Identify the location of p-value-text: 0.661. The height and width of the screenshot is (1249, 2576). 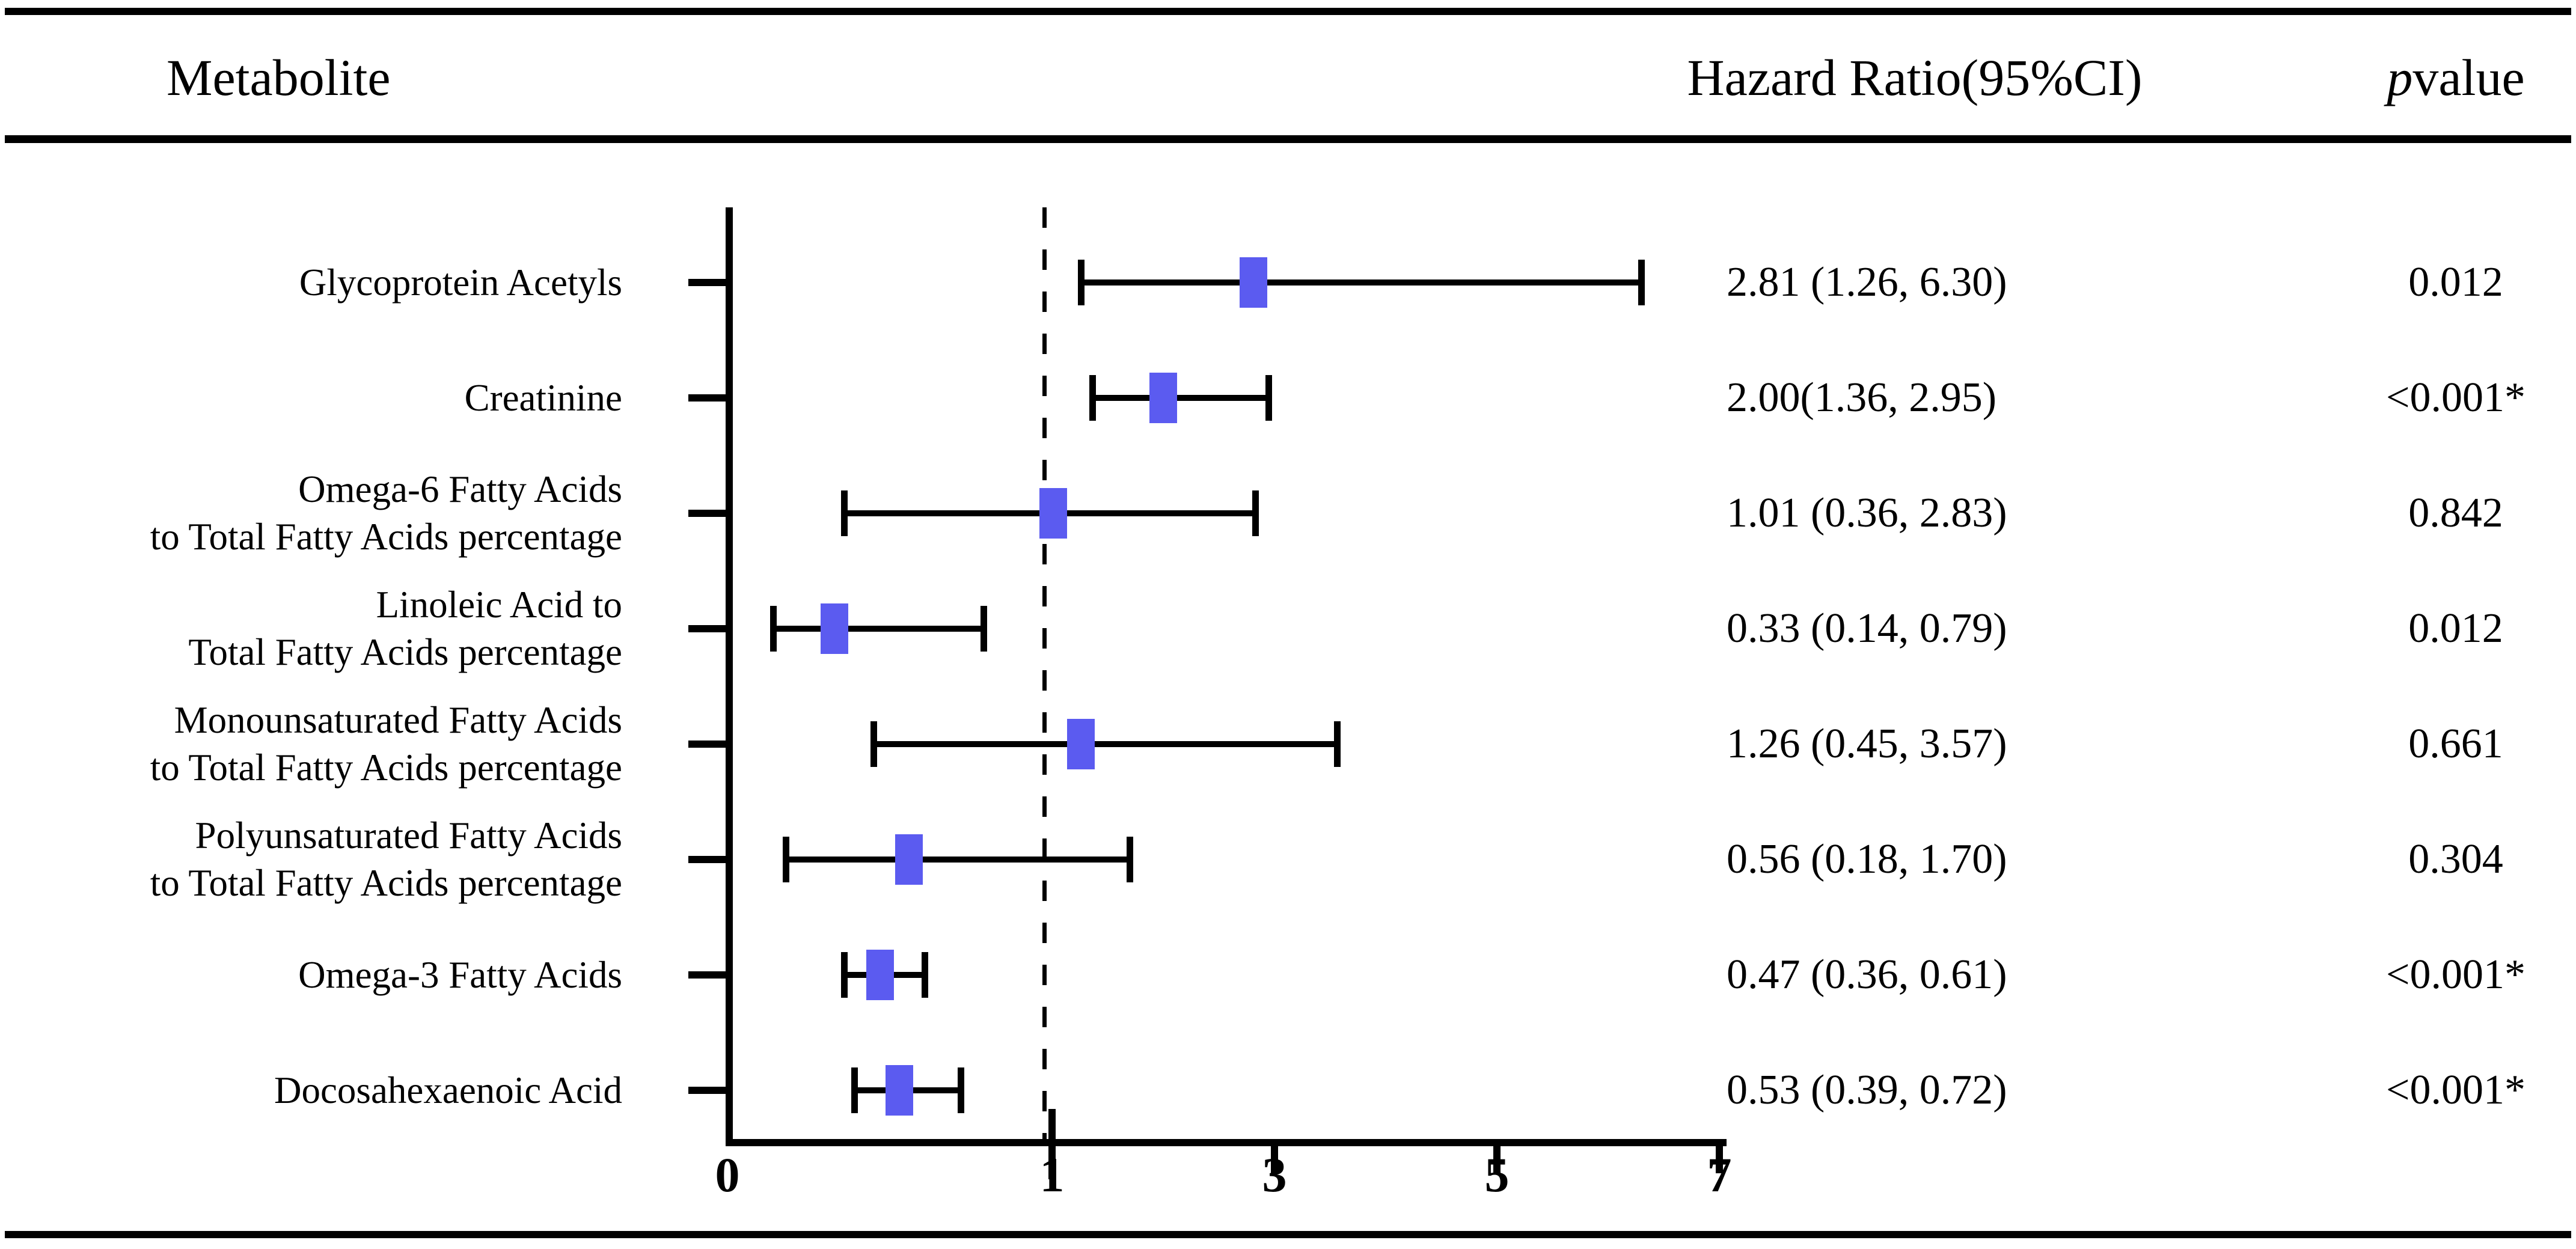
(2455, 744).